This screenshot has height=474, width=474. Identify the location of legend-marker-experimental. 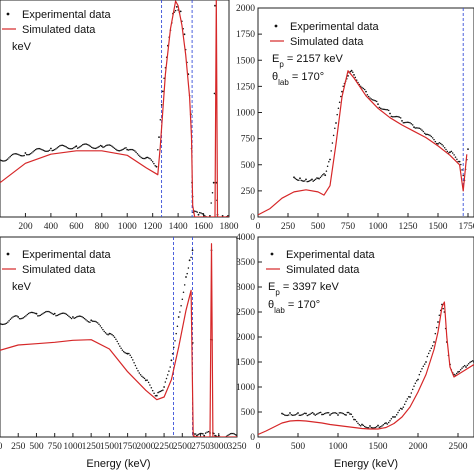
(276, 26).